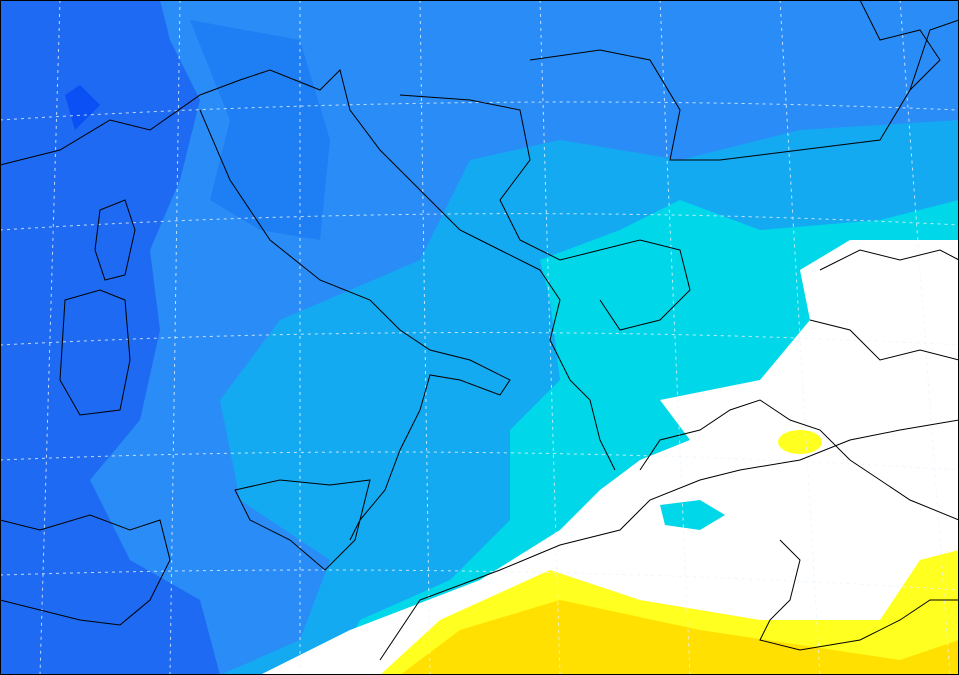  What do you see at coordinates (82, 107) in the screenshot?
I see `field-darkest` at bounding box center [82, 107].